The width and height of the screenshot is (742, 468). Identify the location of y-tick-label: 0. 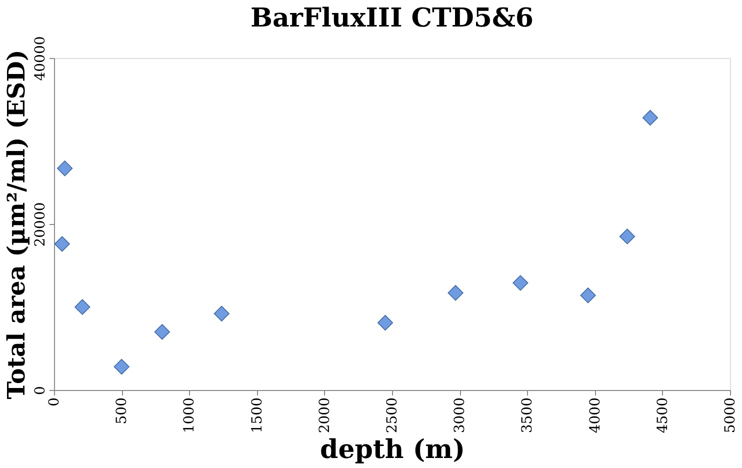
(40, 390).